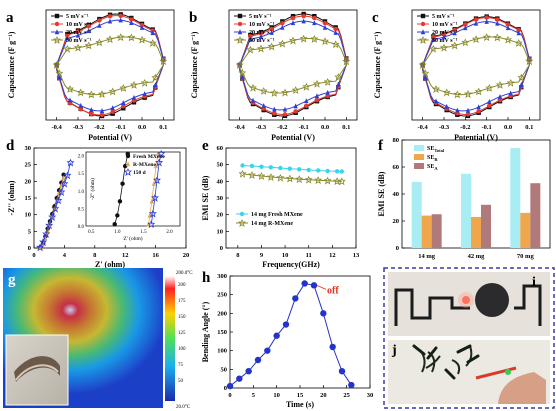 The width and height of the screenshot is (556, 411). I want to click on panel-c-letter: c, so click(375, 18).